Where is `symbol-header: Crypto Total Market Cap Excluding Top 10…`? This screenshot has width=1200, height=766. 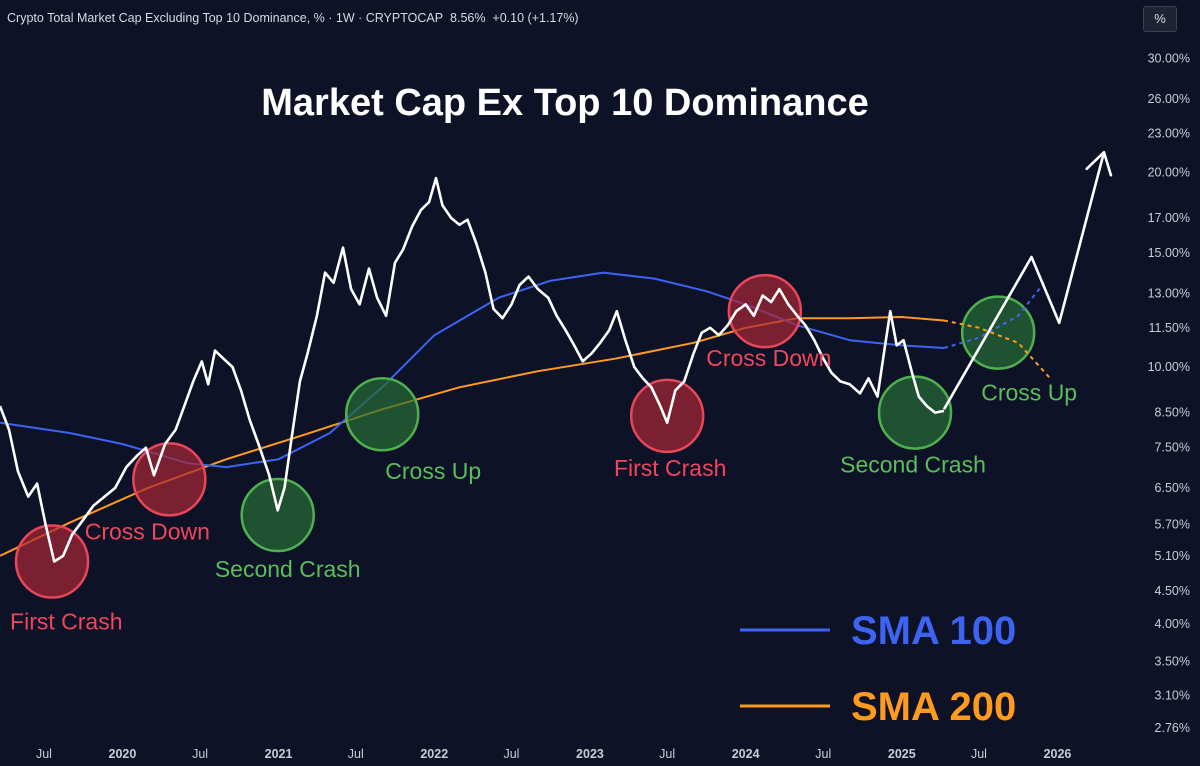 symbol-header: Crypto Total Market Cap Excluding Top 10… is located at coordinates (293, 18).